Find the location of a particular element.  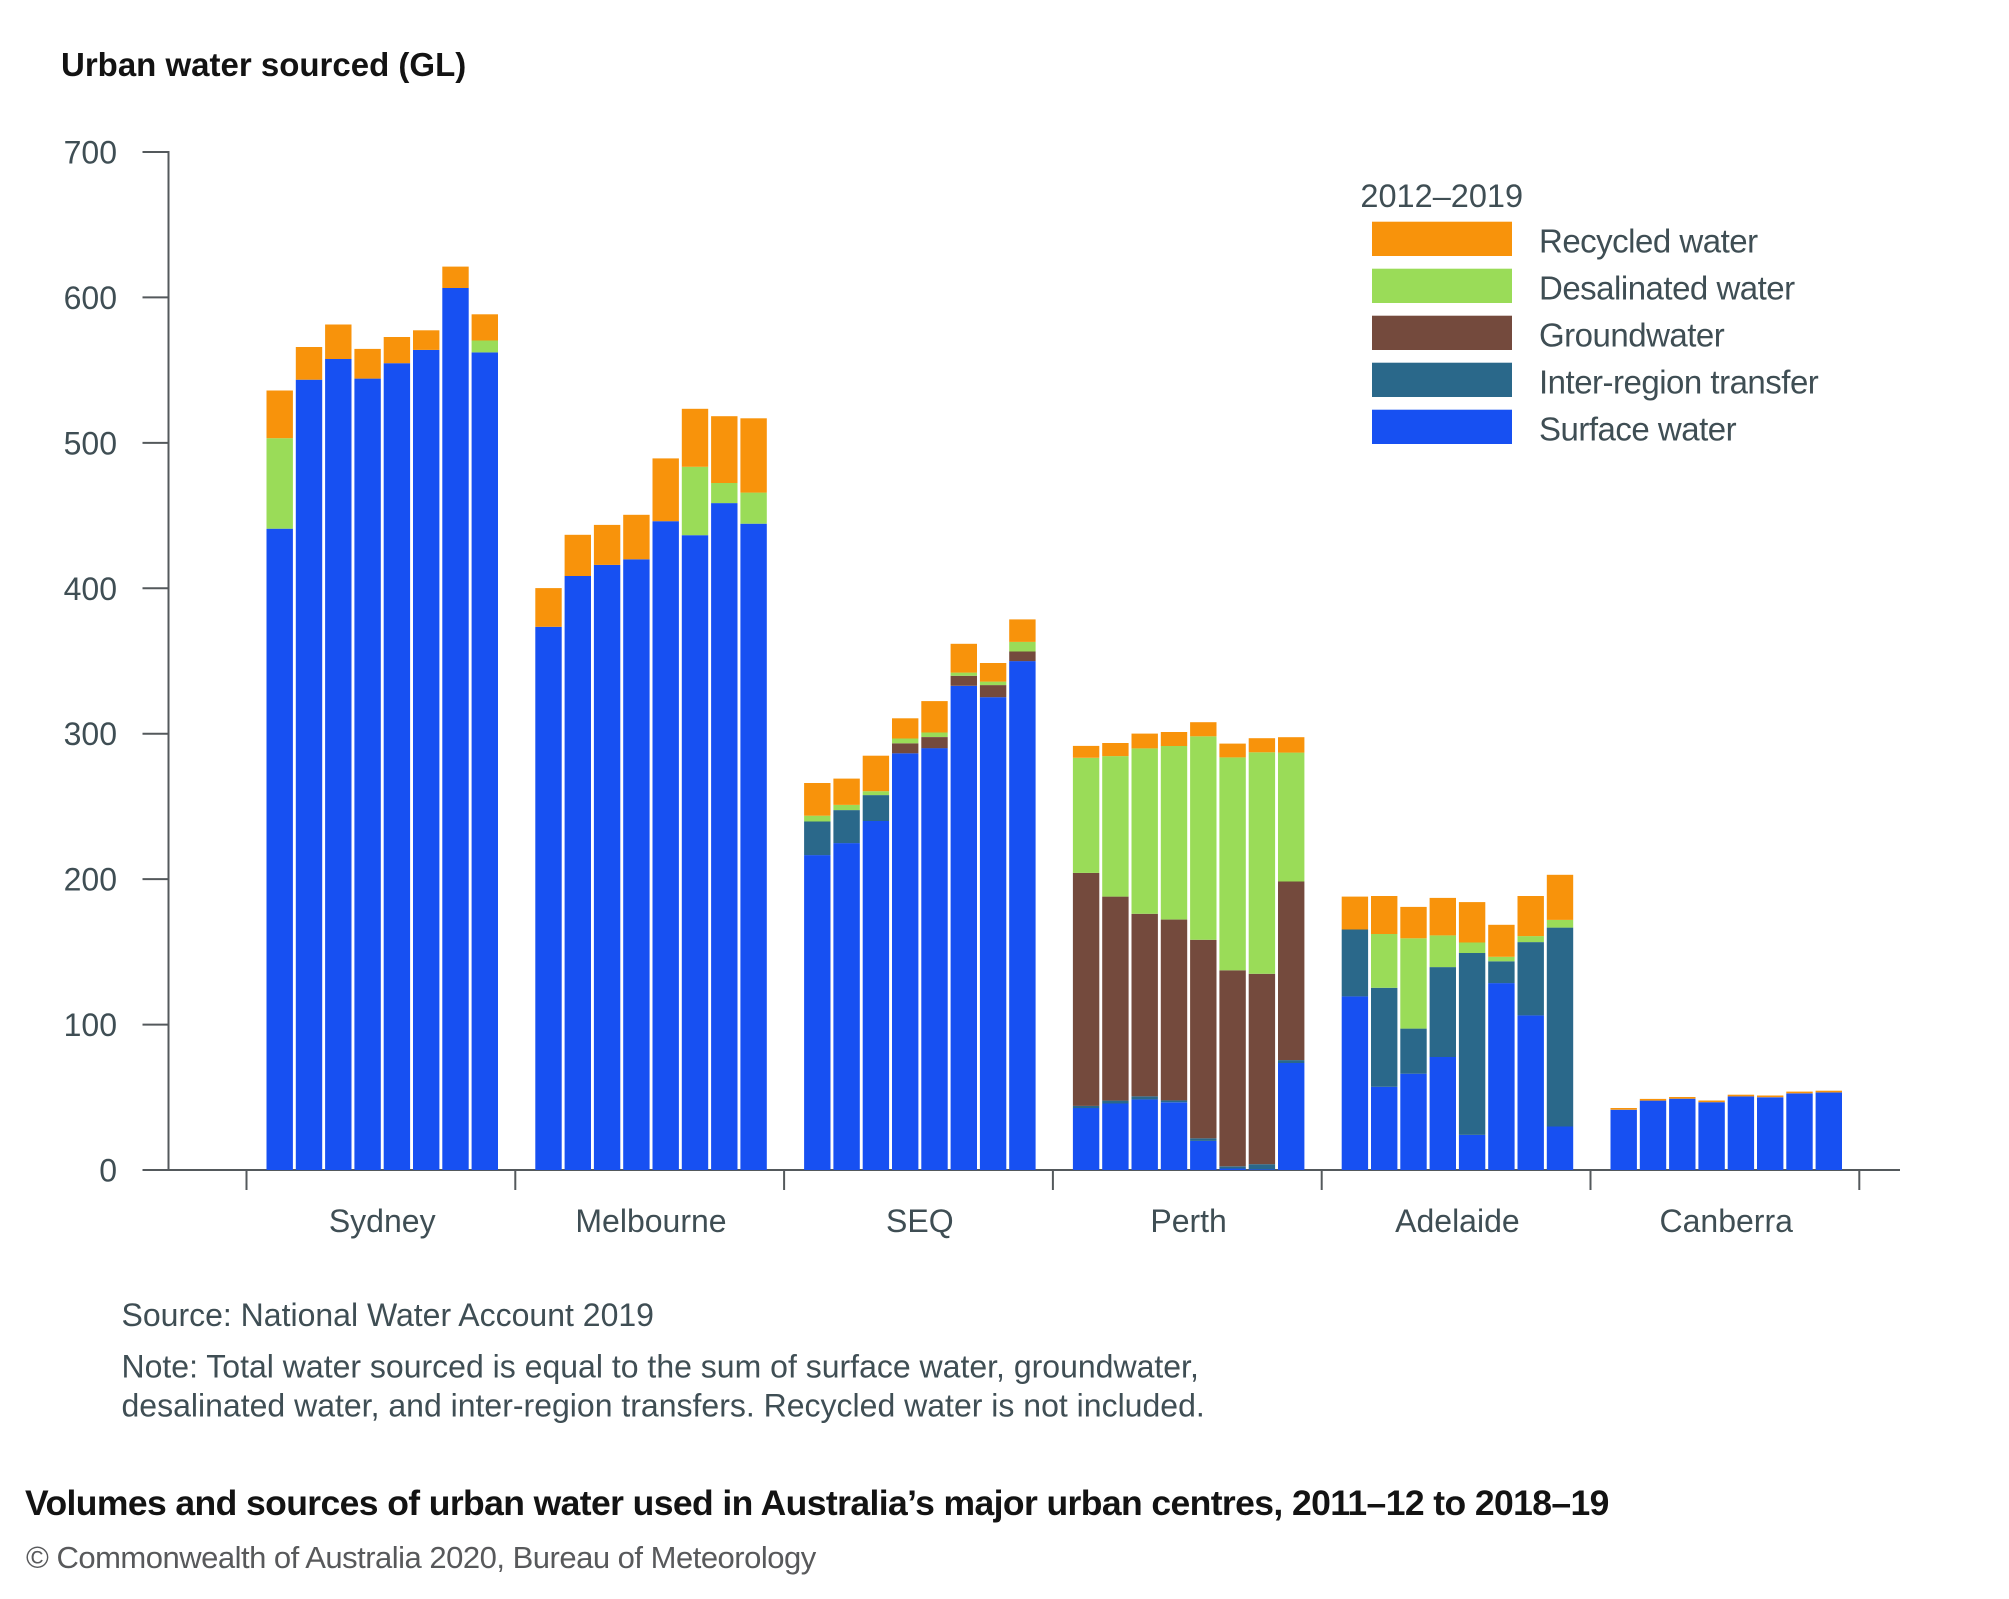

svg-text: Surface water is located at coordinates (1638, 429).